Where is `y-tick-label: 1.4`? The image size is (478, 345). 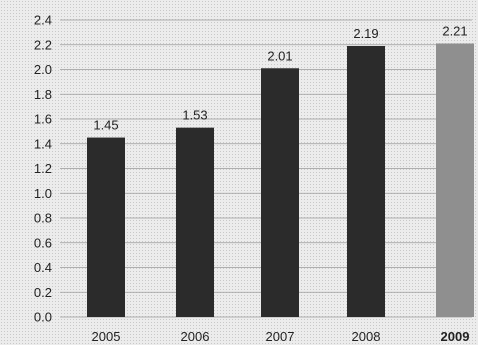 y-tick-label: 1.4 is located at coordinates (43, 143).